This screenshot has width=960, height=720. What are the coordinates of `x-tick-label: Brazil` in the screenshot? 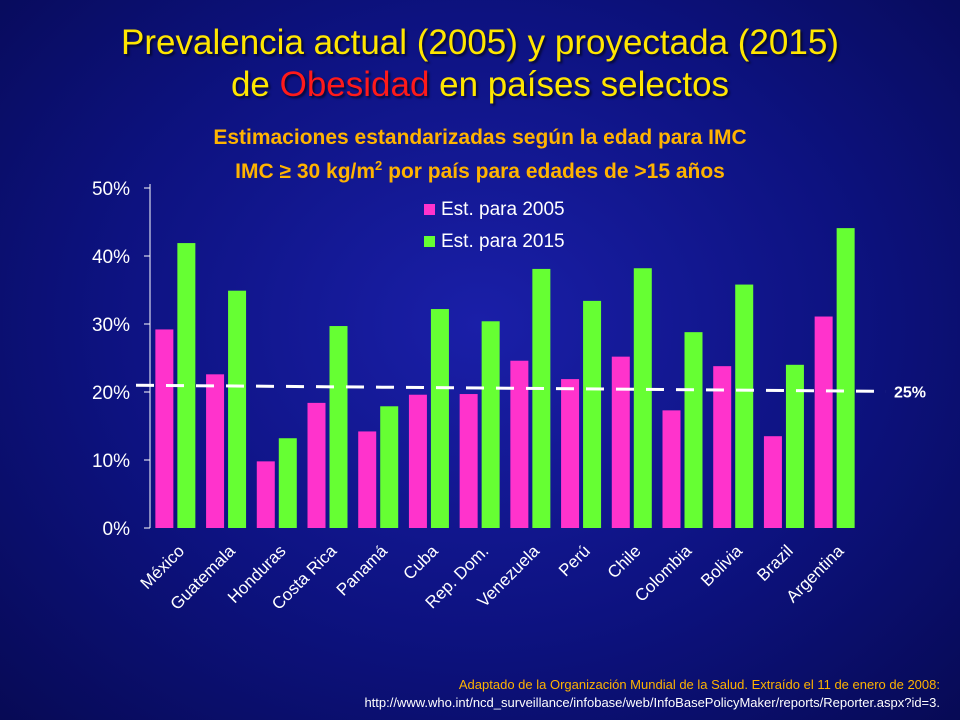 It's located at (774, 562).